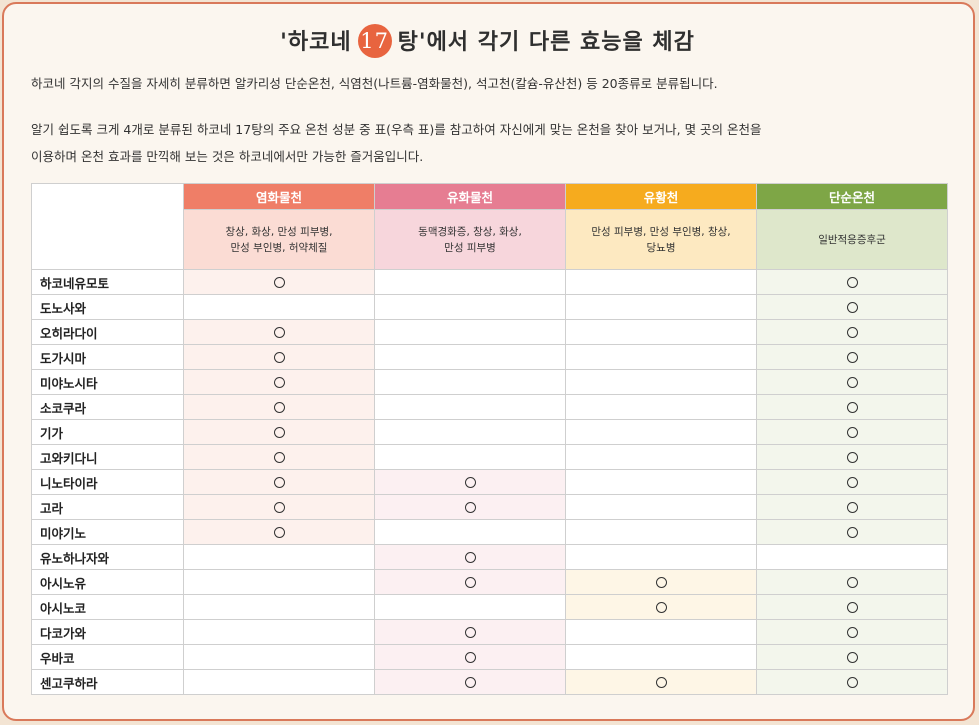  What do you see at coordinates (852, 196) in the screenshot?
I see `column-header: 단순온천` at bounding box center [852, 196].